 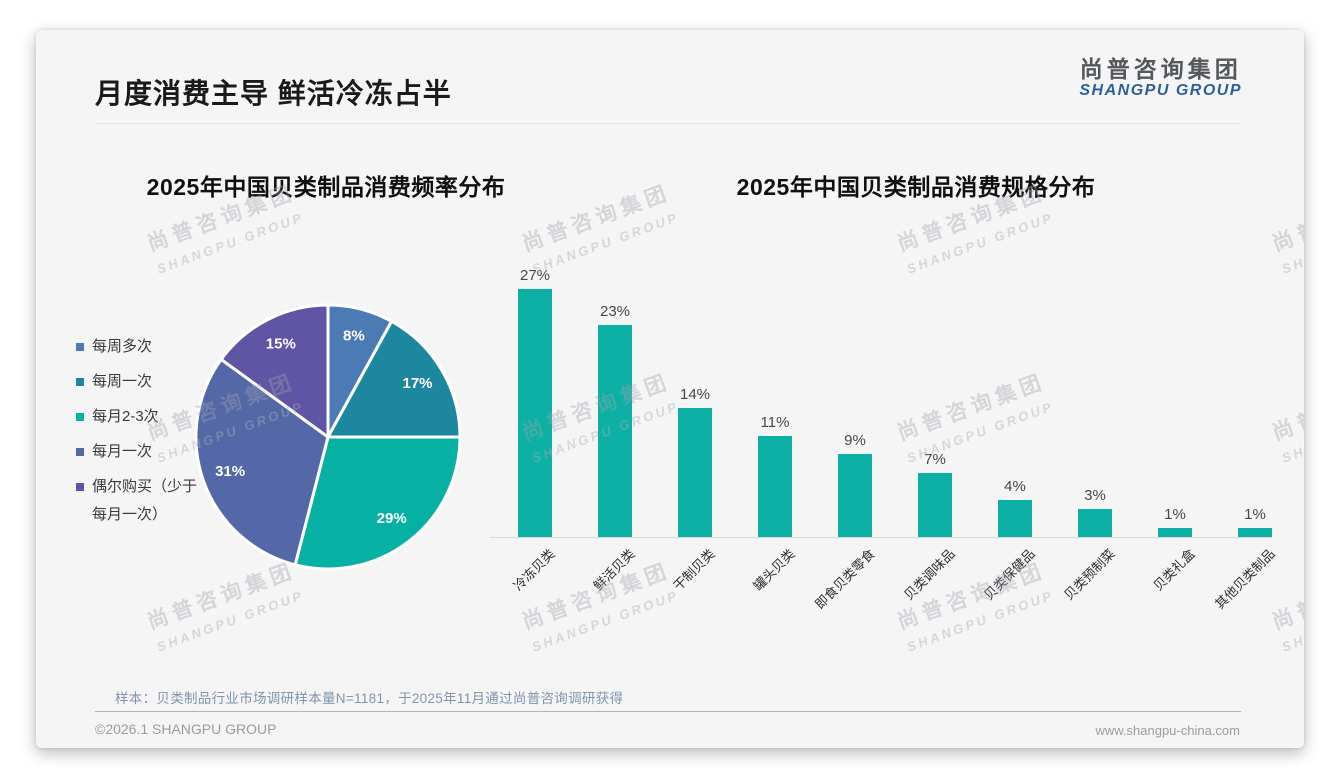 What do you see at coordinates (273, 93) in the screenshot?
I see `page-title: 月度消费主导 鲜活冷冻占半` at bounding box center [273, 93].